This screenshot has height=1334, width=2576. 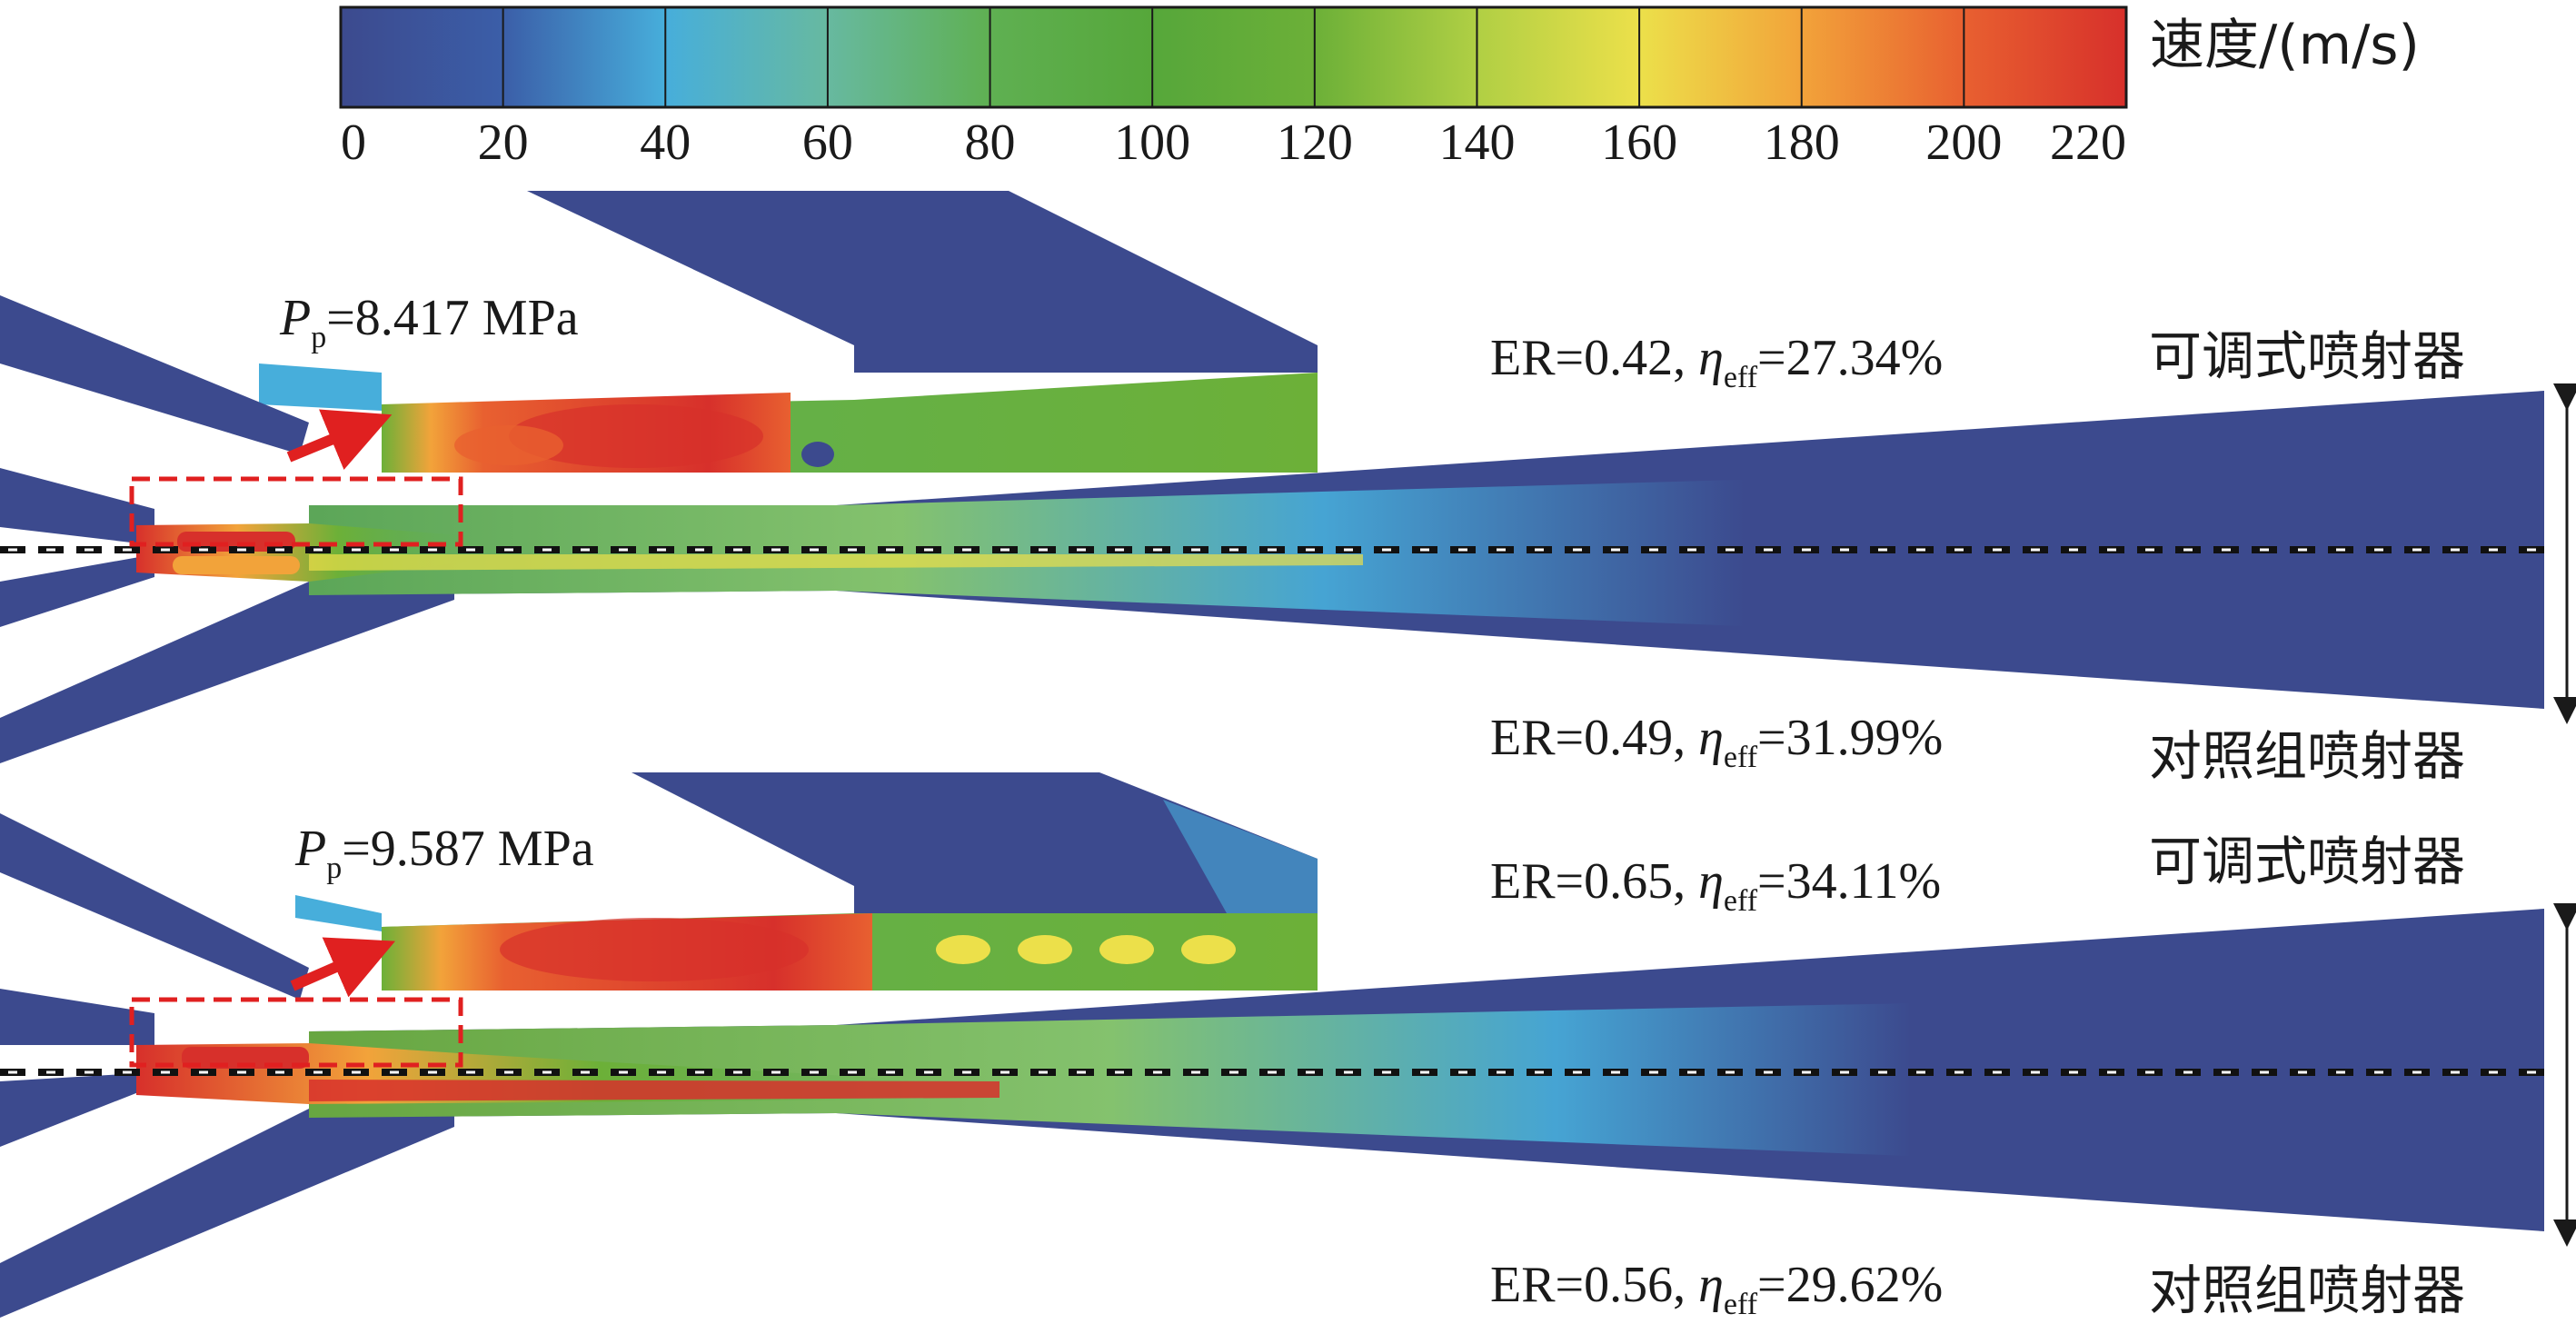 I want to click on colorbar-tick-label: 120, so click(x=1315, y=142).